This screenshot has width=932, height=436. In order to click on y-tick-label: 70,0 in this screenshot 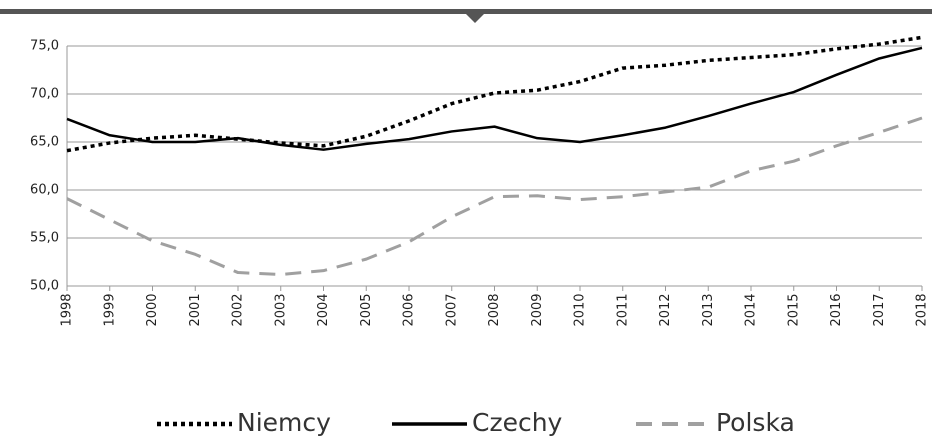, I will do `click(44, 94)`.